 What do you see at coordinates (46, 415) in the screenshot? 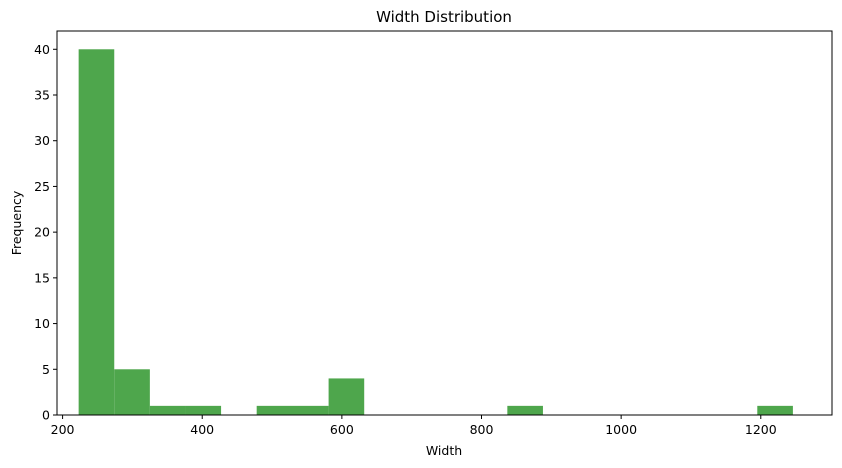
I see `y-tick-label: 0` at bounding box center [46, 415].